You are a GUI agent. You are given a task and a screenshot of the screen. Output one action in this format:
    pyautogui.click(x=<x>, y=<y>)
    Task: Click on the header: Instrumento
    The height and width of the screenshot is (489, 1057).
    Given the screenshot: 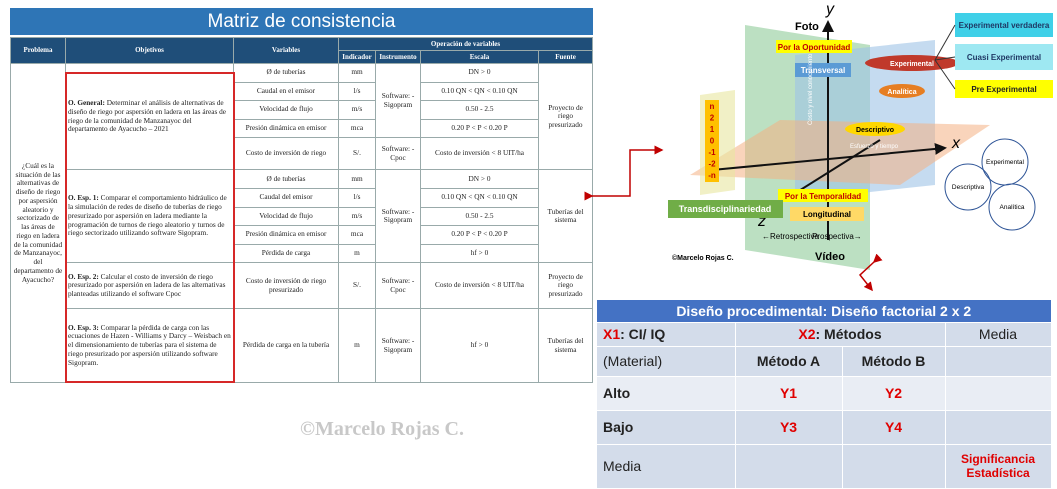 What is the action you would take?
    pyautogui.click(x=398, y=57)
    